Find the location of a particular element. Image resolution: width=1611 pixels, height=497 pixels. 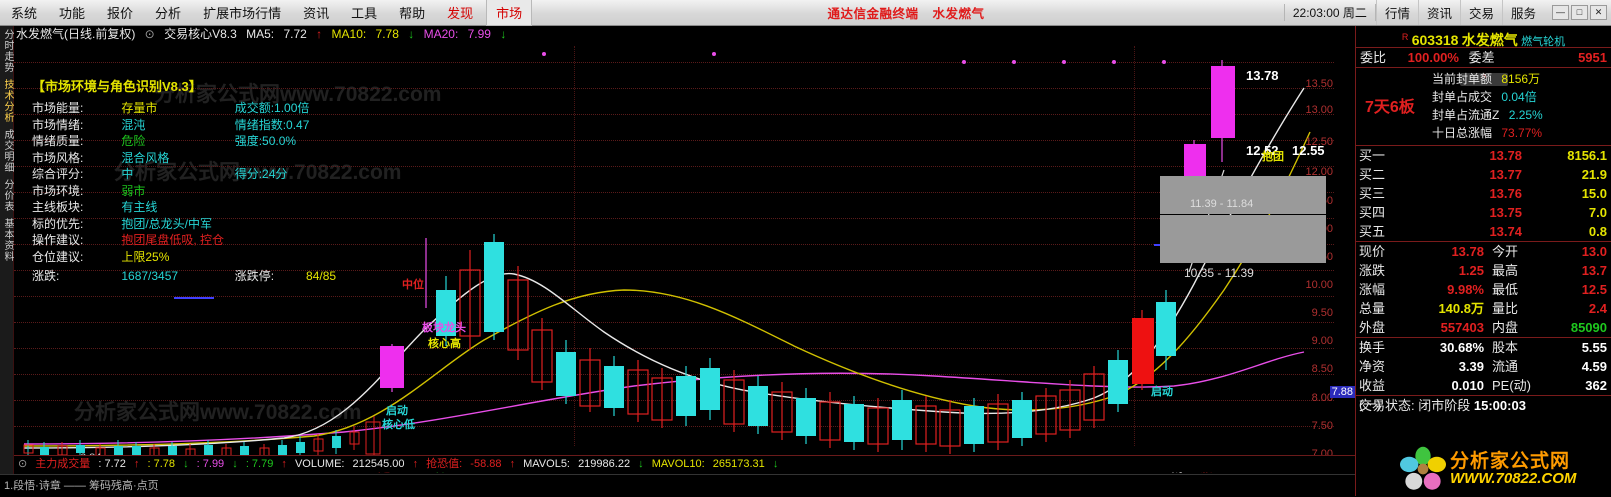

analysis-footer: 涨跌: 1687/3457 涨跌停: 84/85 is located at coordinates (242, 276).